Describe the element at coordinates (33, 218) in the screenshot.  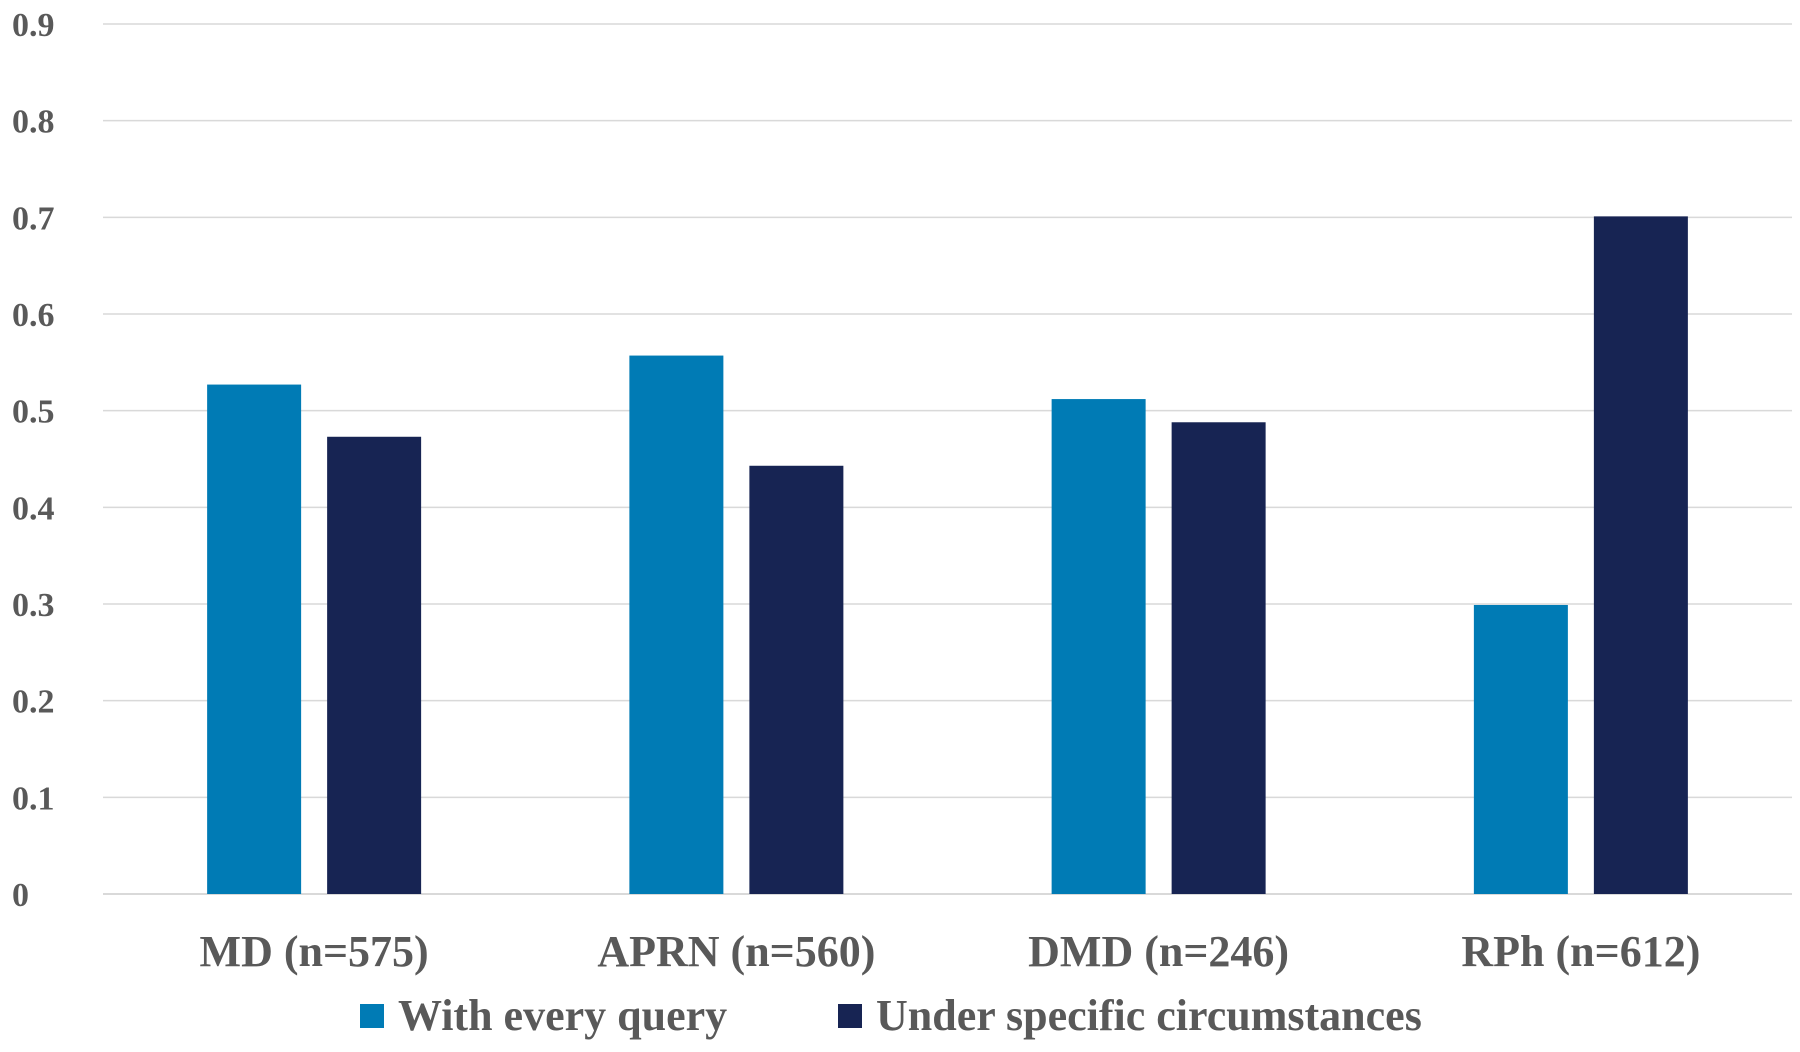
I see `y-tick-label: 0.7` at that location.